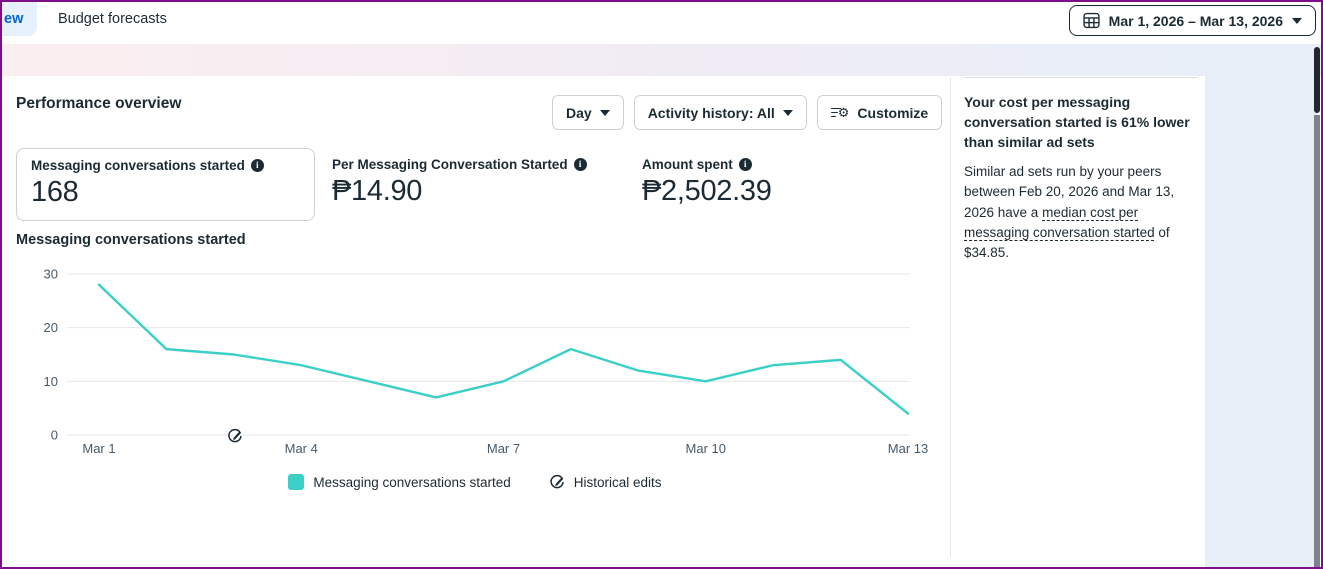 Image resolution: width=1323 pixels, height=569 pixels. I want to click on insight-body-post: of $34.85., so click(1067, 242).